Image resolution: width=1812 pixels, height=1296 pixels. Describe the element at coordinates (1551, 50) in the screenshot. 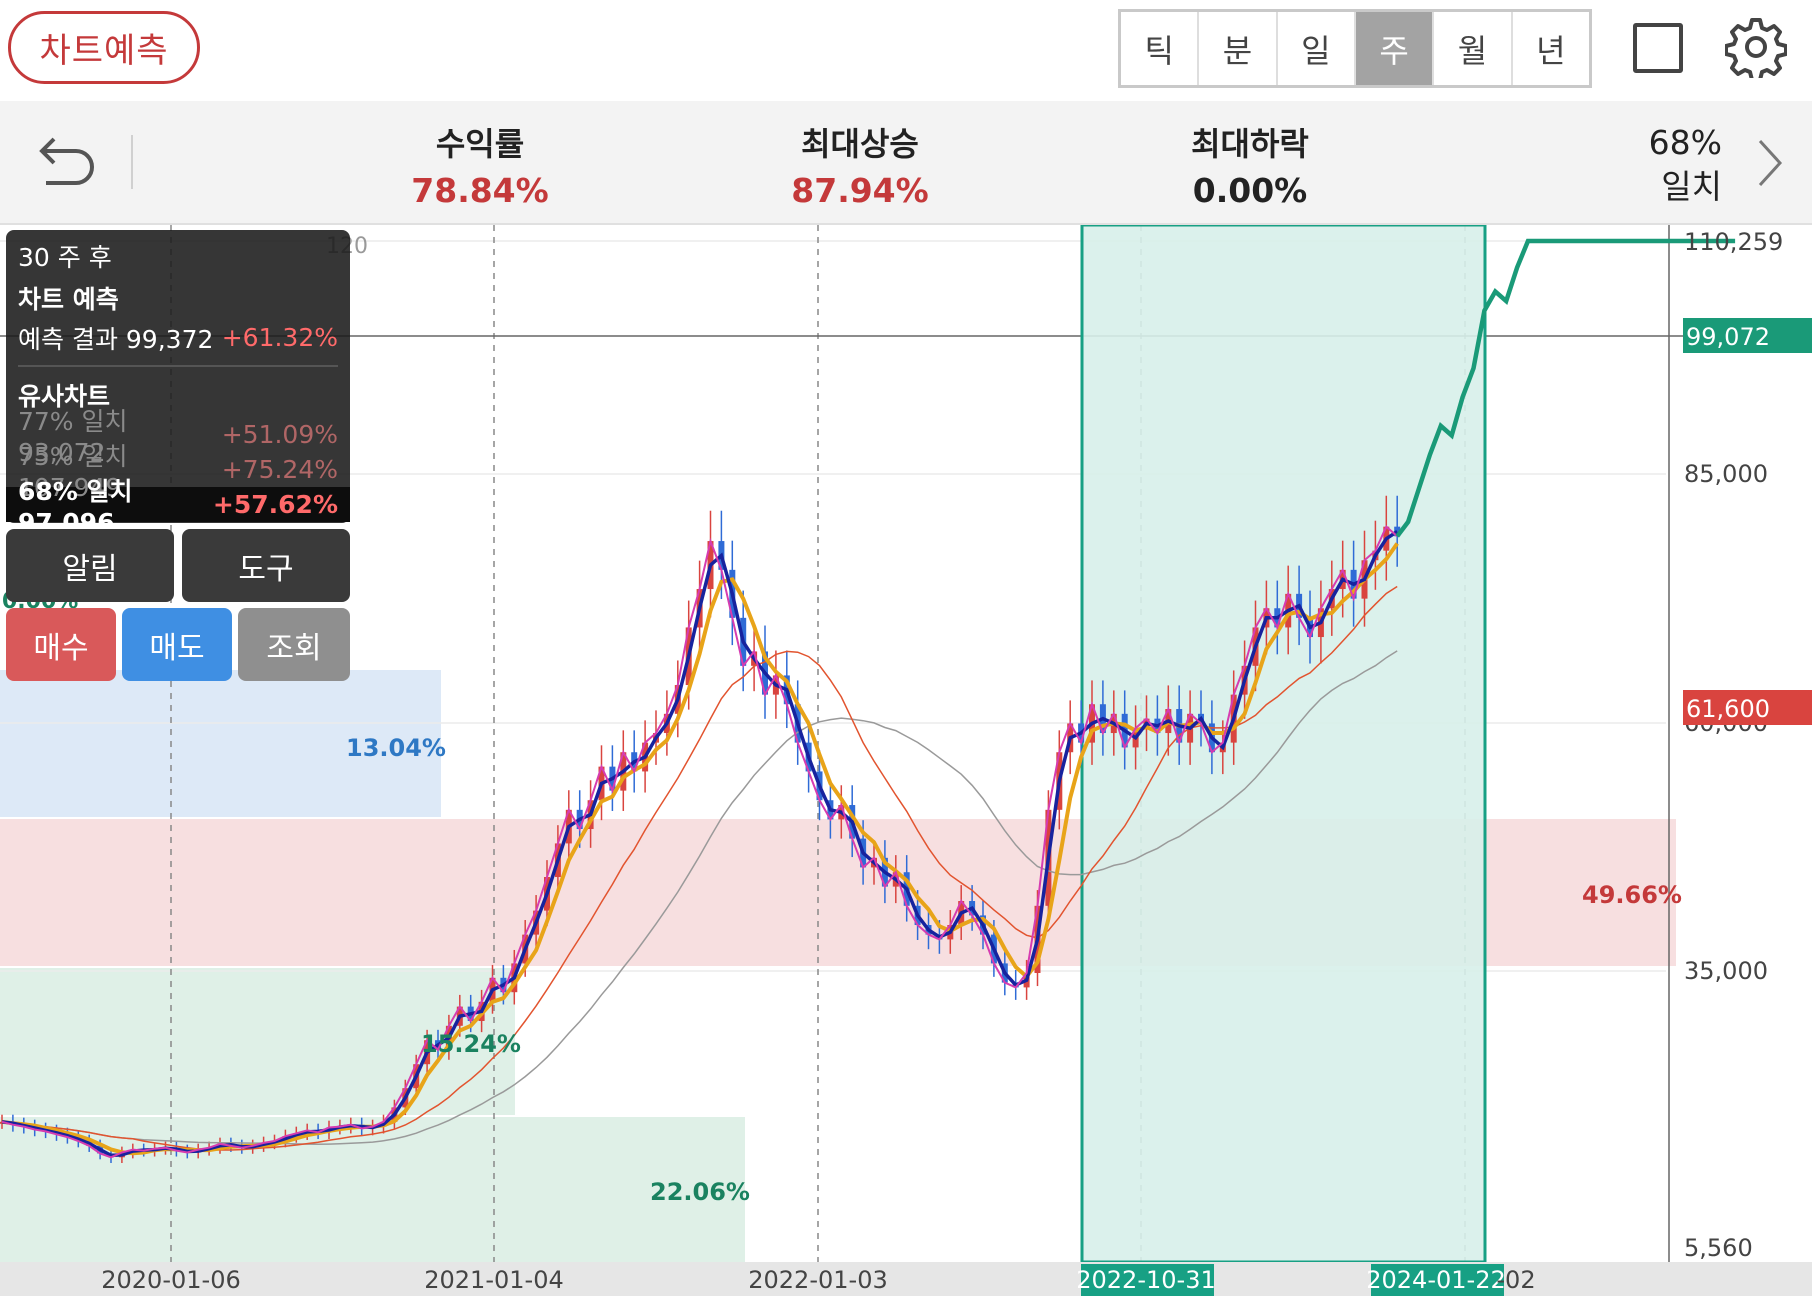

I see `tab-year: 년` at that location.